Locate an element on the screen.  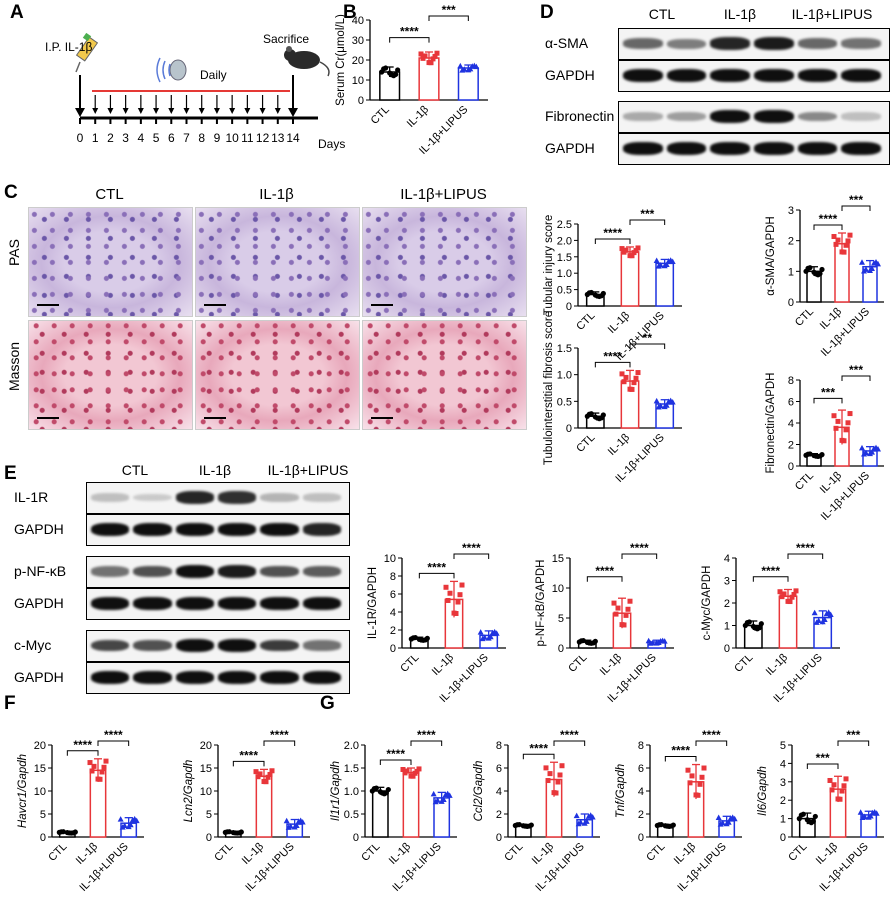
masson-image is located at coordinates (444, 375).